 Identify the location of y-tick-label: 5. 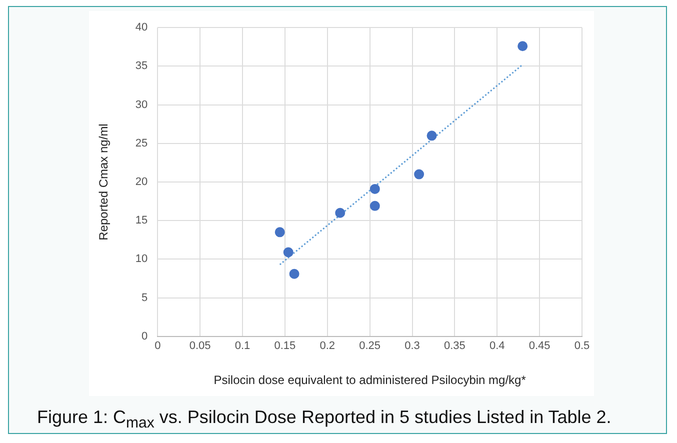
(145, 298).